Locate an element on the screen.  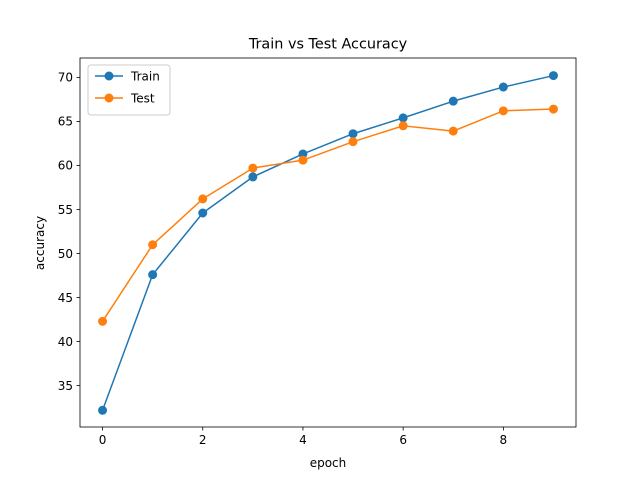
legend-marker-test is located at coordinates (109, 98).